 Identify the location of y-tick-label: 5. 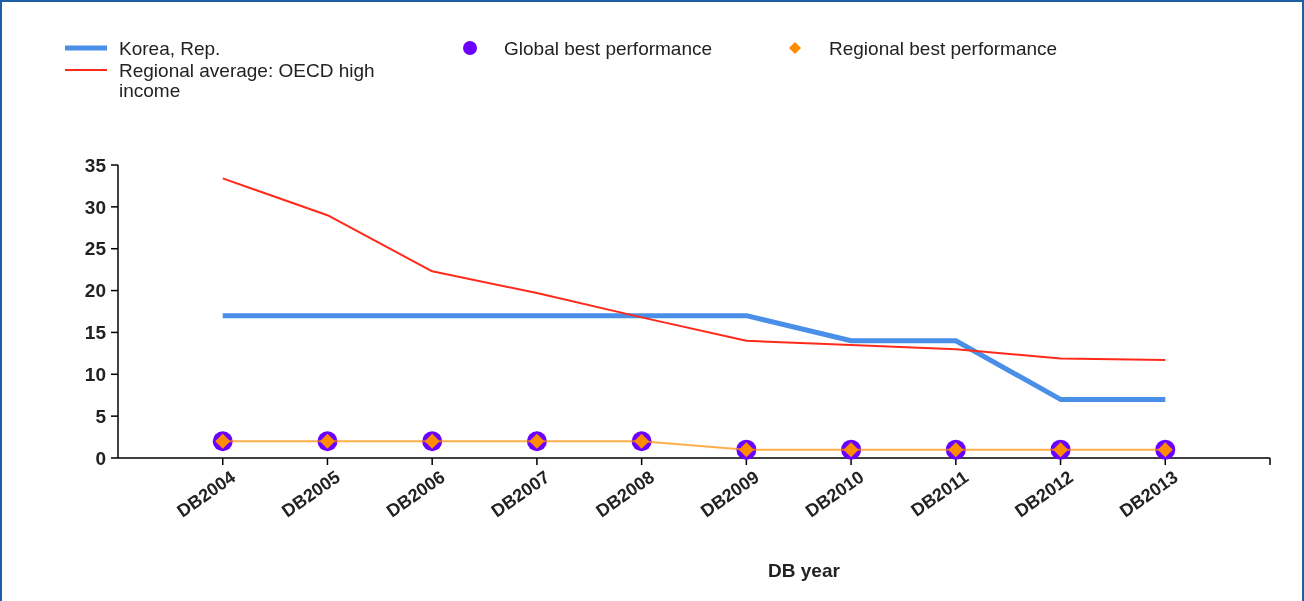
(101, 416).